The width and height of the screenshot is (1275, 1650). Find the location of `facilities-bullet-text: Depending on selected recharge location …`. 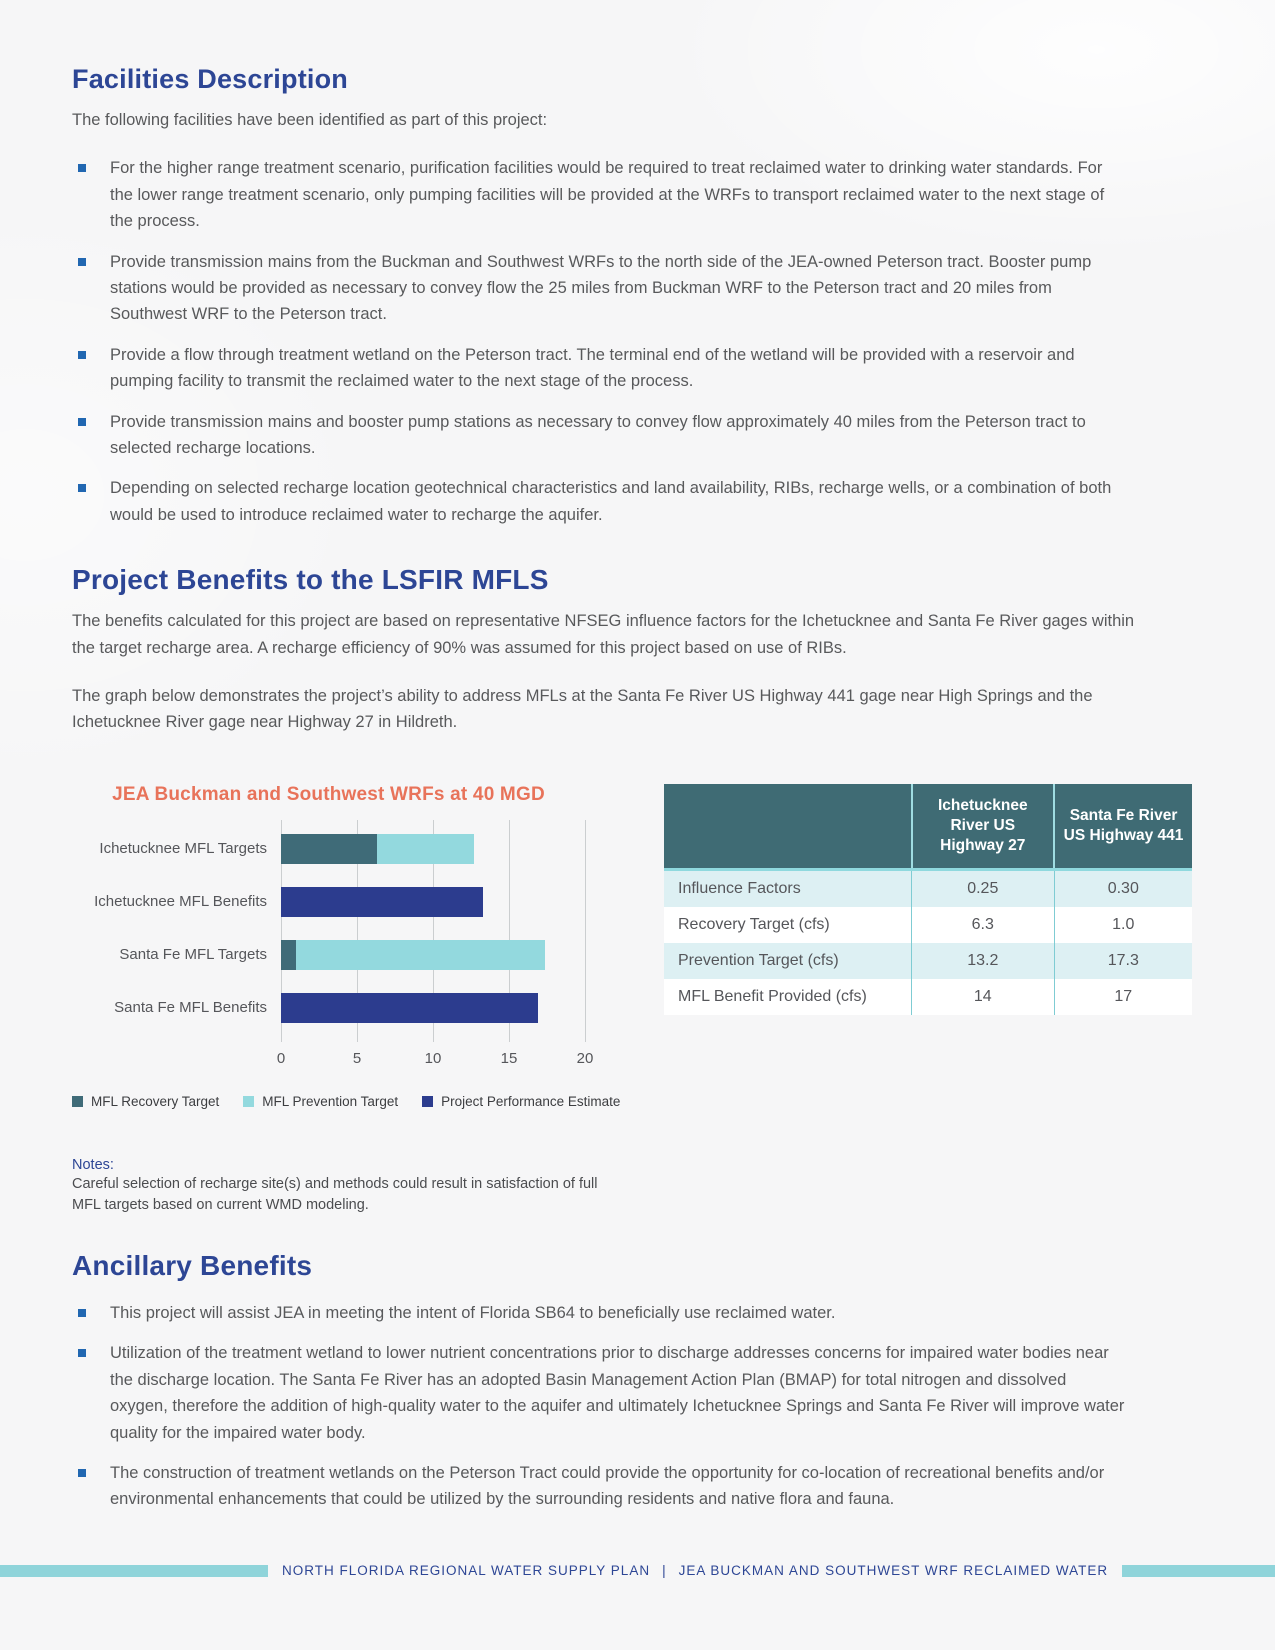

facilities-bullet-text: Depending on selected recharge location … is located at coordinates (611, 501).